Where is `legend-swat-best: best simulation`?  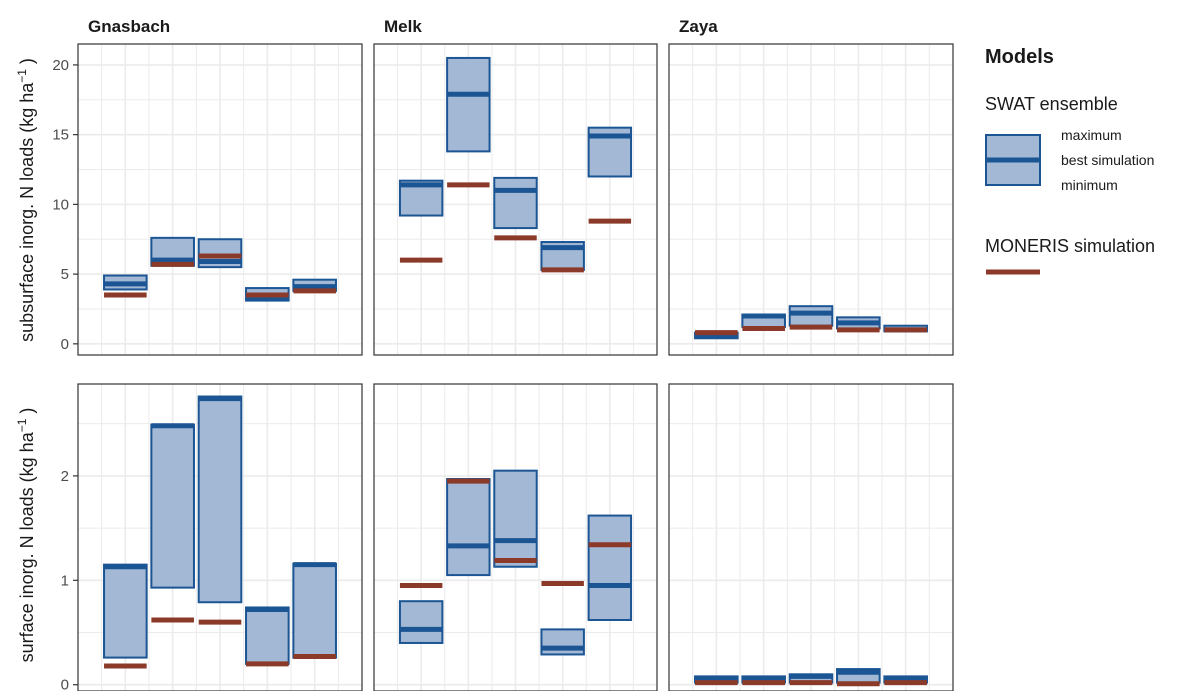 legend-swat-best: best simulation is located at coordinates (1107, 160).